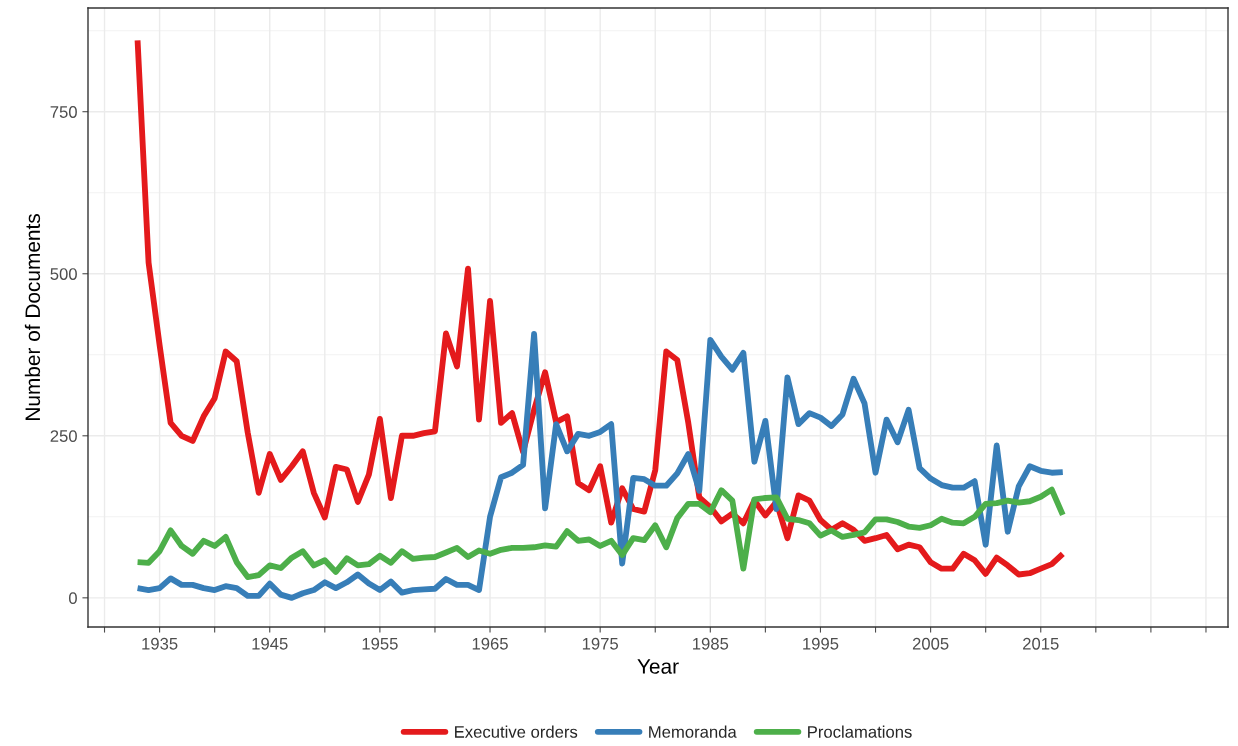  What do you see at coordinates (516, 731) in the screenshot?
I see `legend-label: Executive orders` at bounding box center [516, 731].